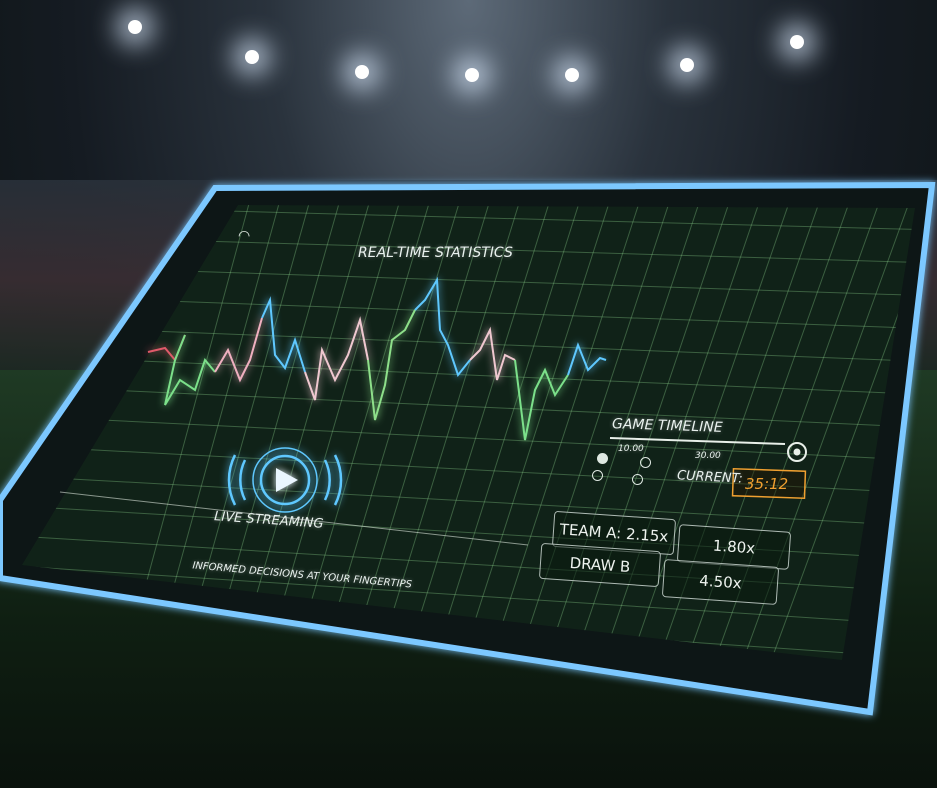  What do you see at coordinates (797, 452) in the screenshot?
I see `timeline-target-icon` at bounding box center [797, 452].